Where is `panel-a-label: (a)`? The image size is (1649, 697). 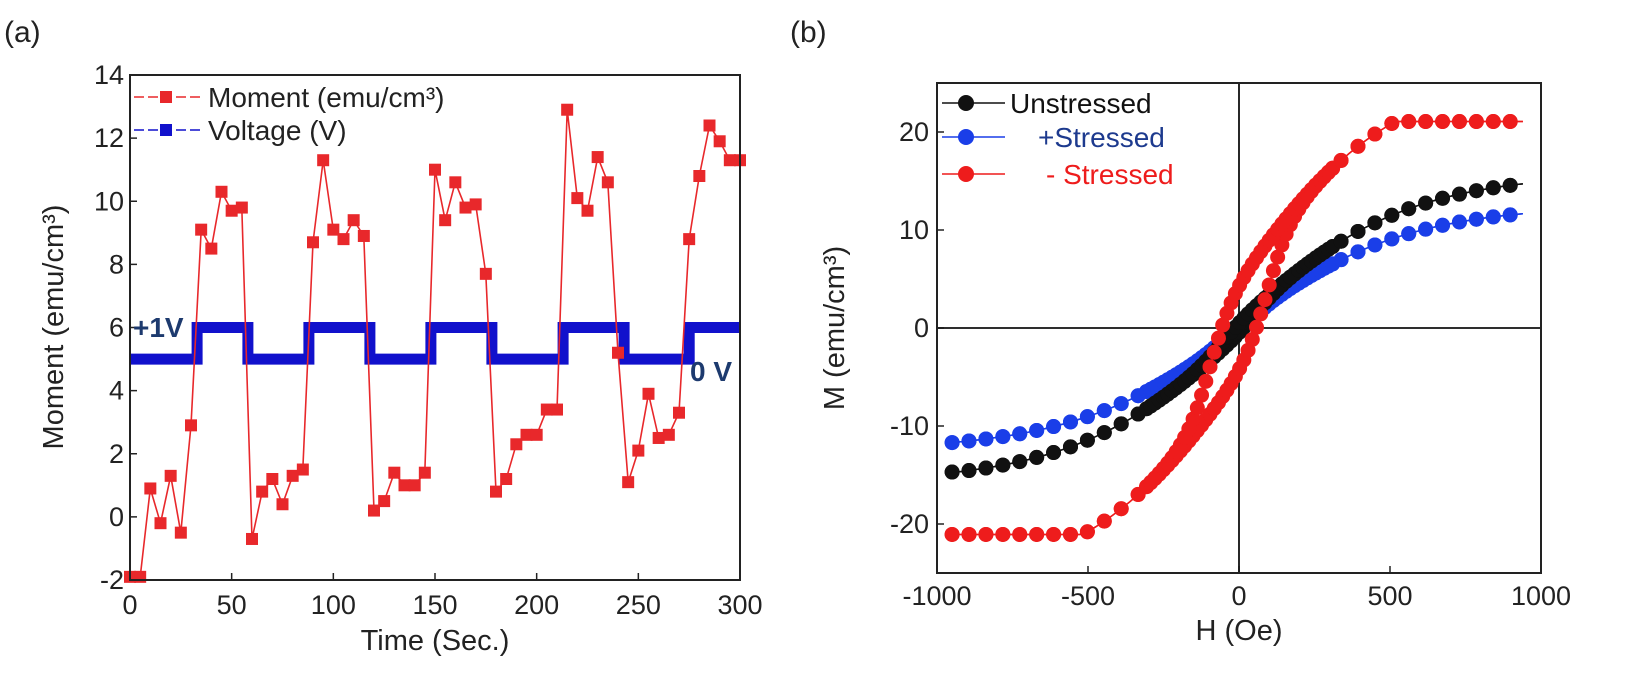 panel-a-label: (a) is located at coordinates (22, 32).